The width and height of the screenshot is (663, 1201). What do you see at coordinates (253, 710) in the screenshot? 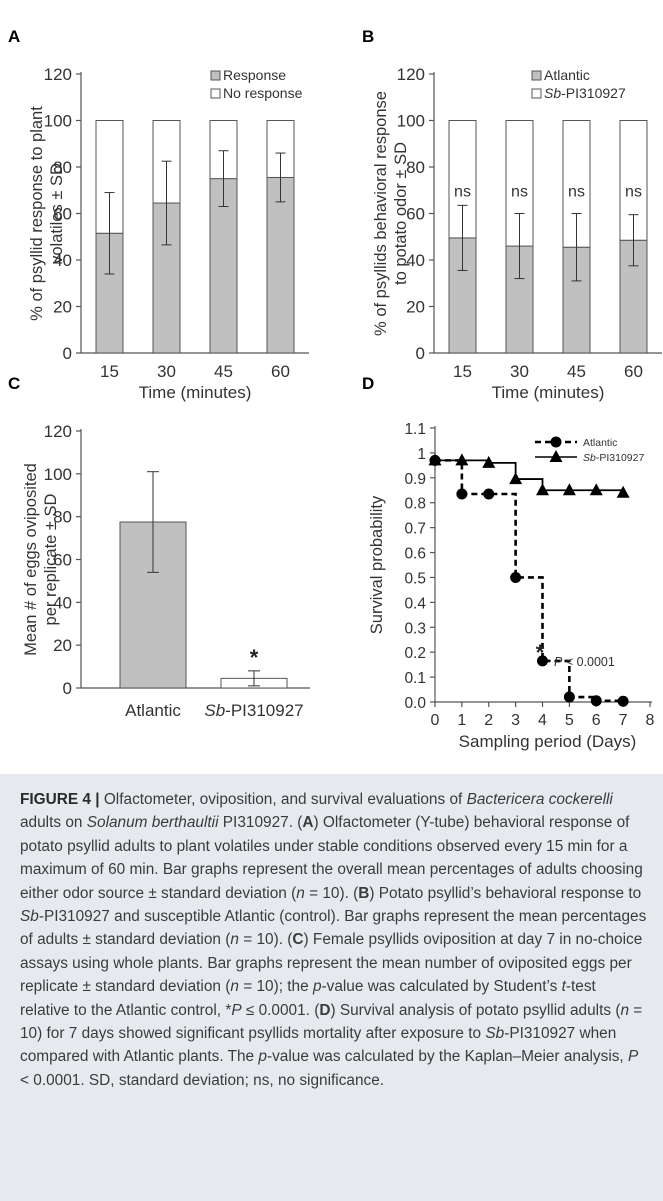
I see `x-tick-label: Sb-PI310927` at bounding box center [253, 710].